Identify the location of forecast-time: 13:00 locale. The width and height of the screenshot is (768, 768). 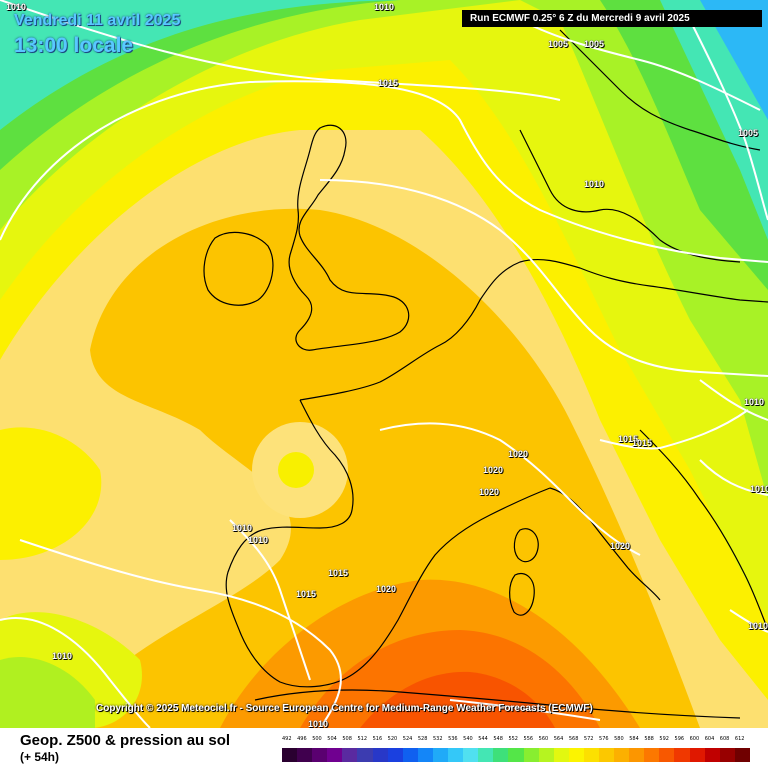
(74, 45).